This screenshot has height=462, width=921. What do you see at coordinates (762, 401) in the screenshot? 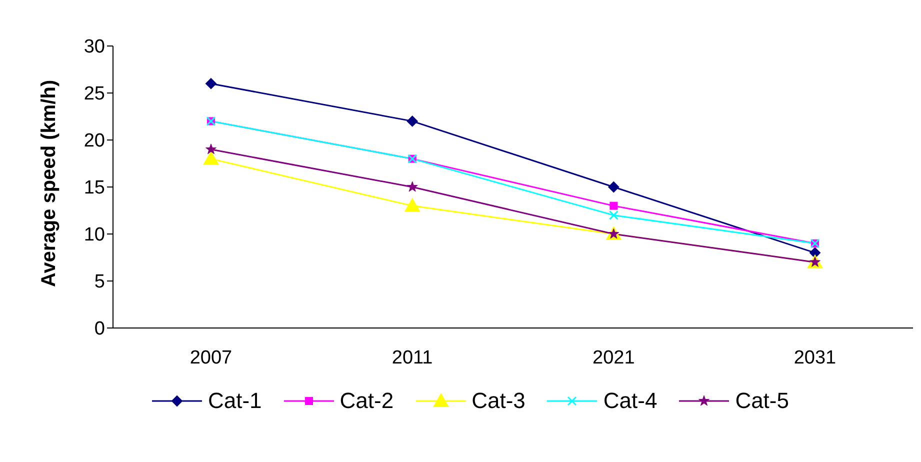
I see `legend-label: Cat-5` at bounding box center [762, 401].